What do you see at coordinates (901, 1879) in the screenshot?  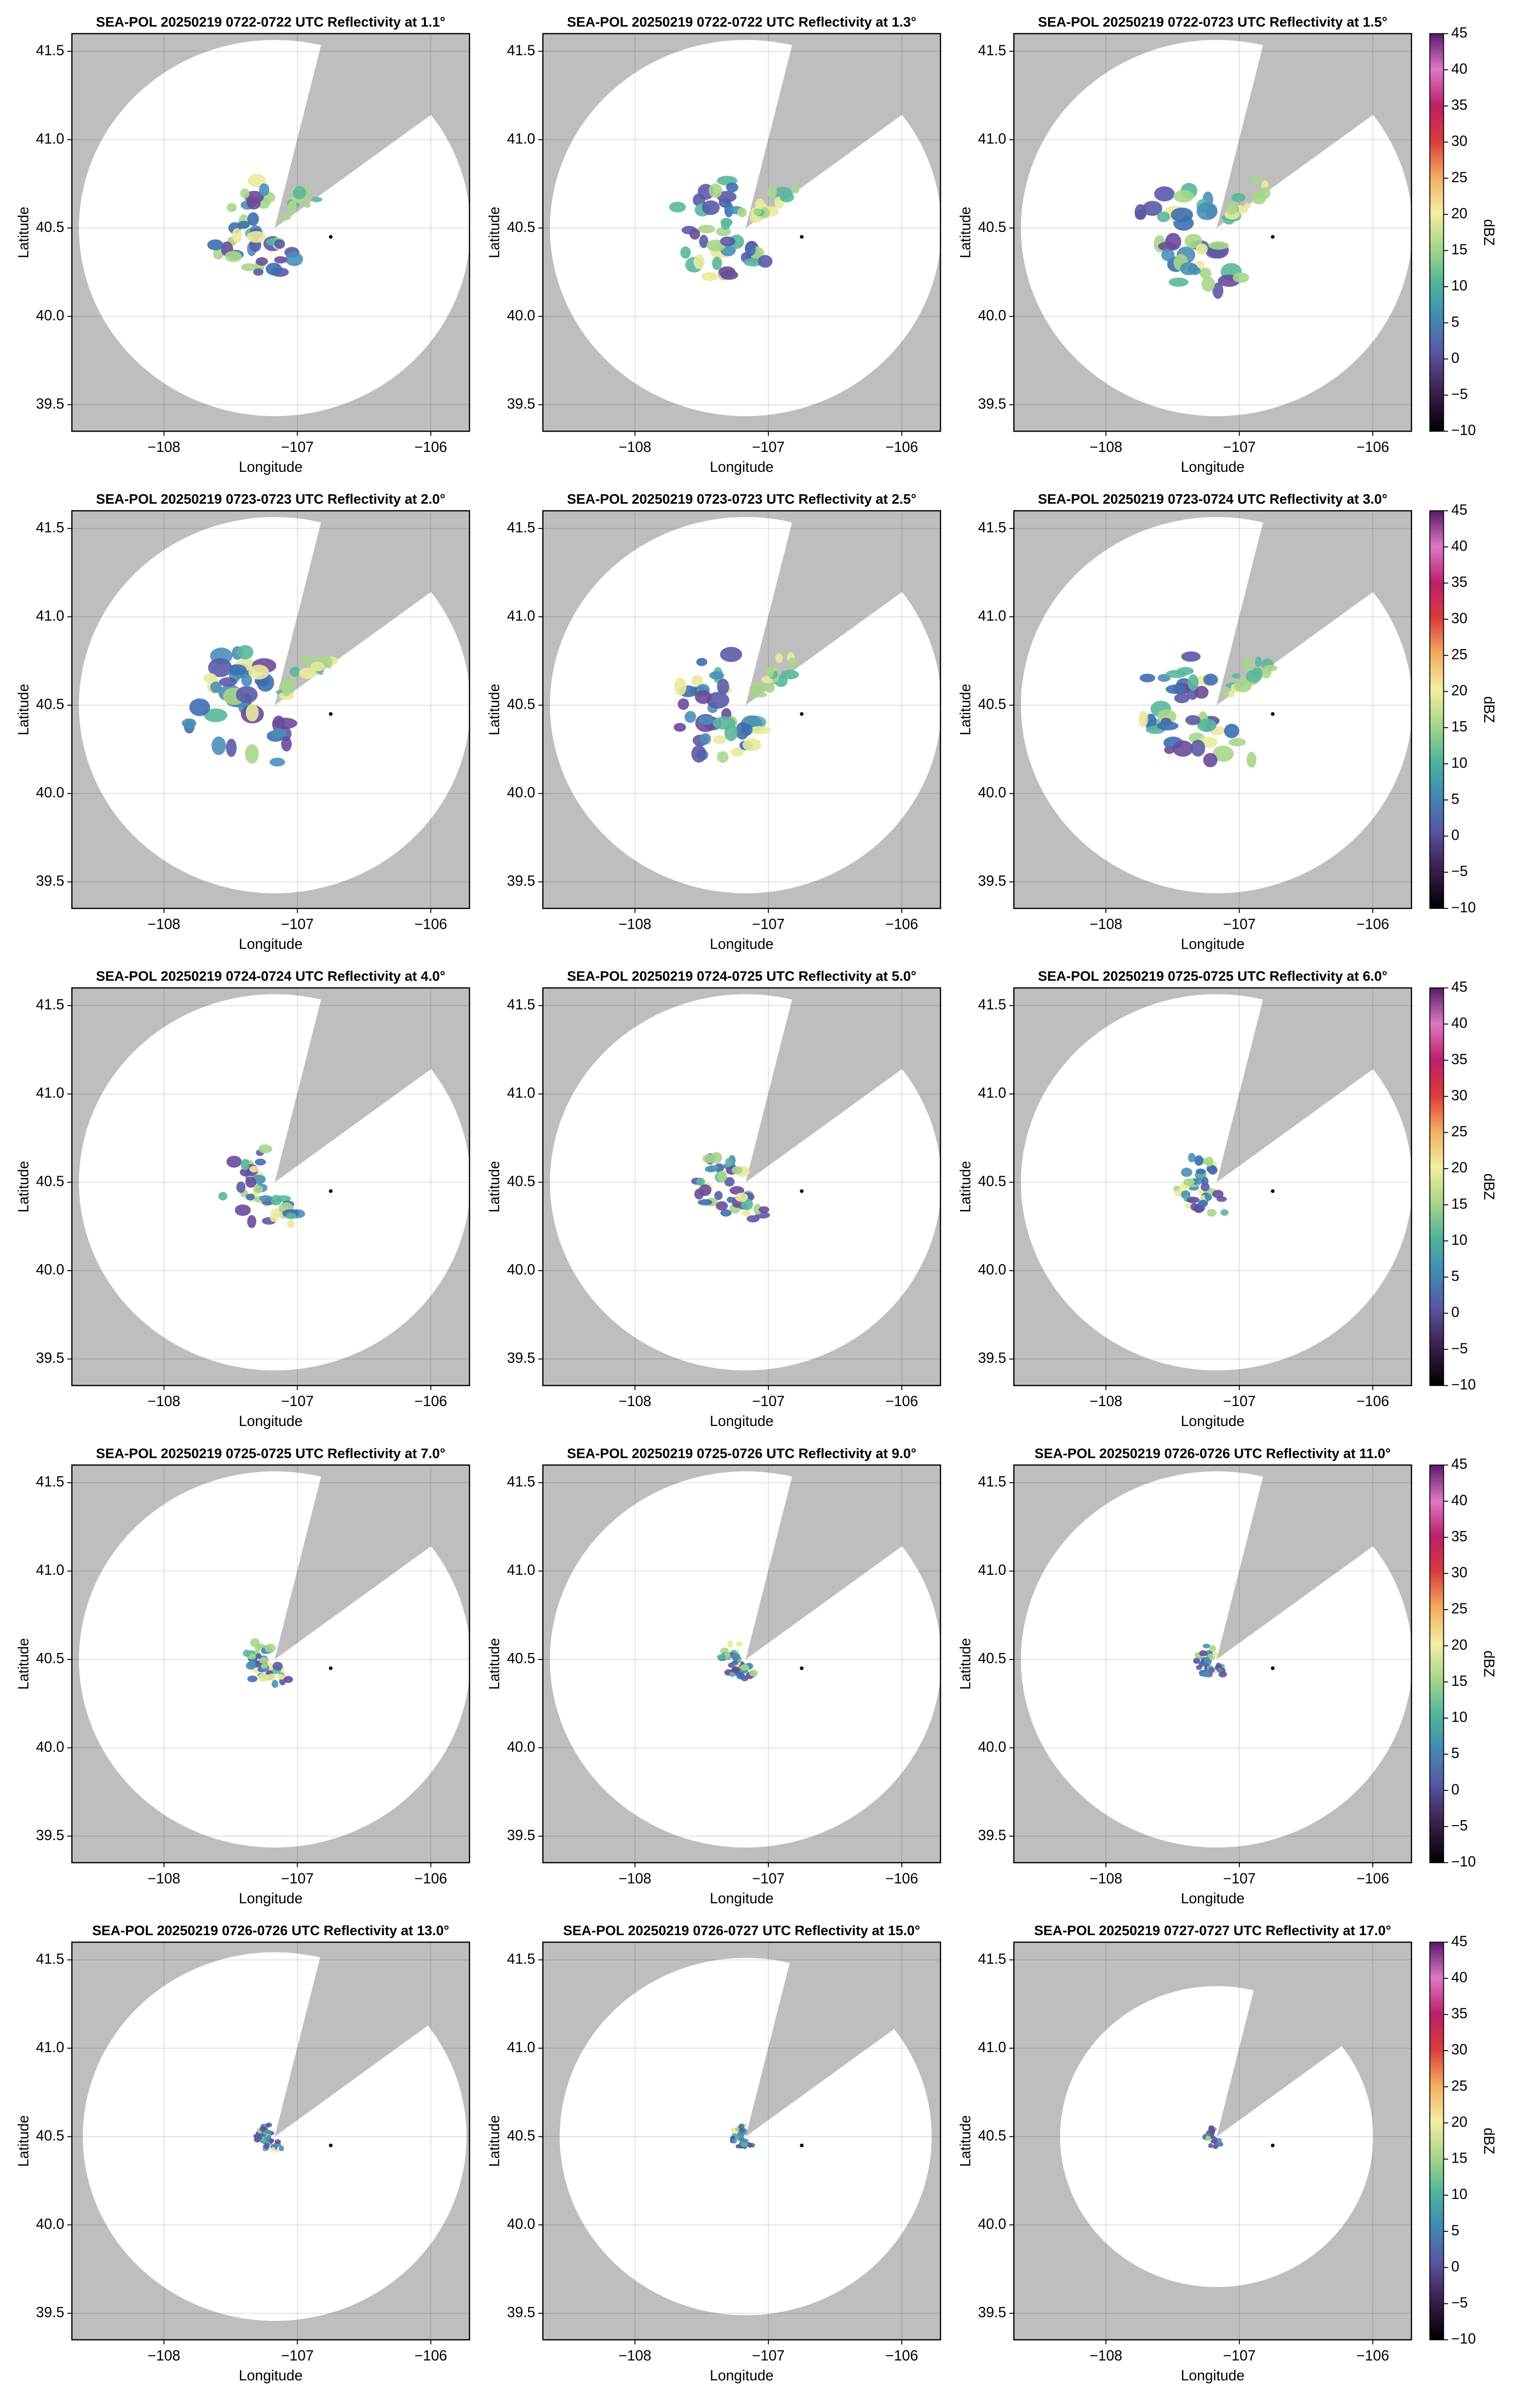 I see `x-tick-label: −106` at bounding box center [901, 1879].